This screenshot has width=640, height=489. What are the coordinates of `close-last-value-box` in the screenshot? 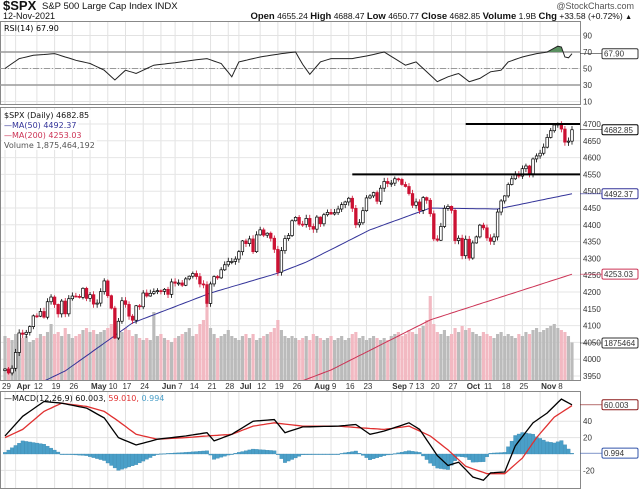 It's located at (620, 130).